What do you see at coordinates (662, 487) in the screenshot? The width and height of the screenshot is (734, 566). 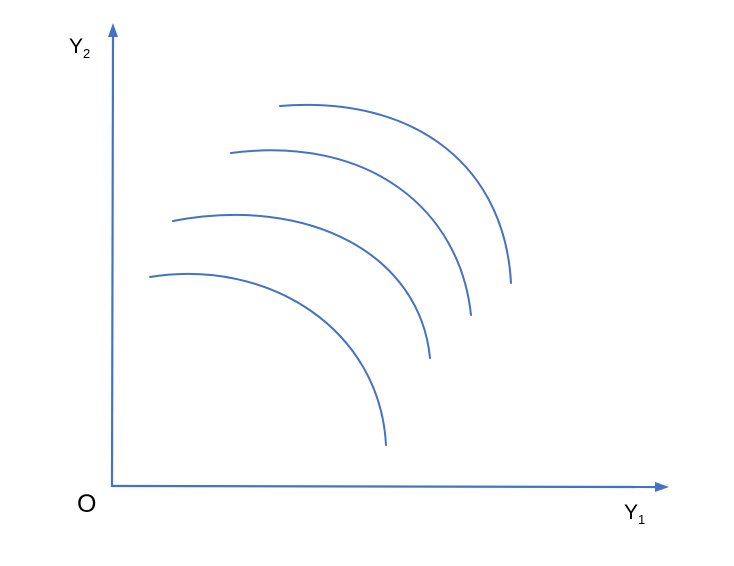 I see `x-axis-arrow-icon` at bounding box center [662, 487].